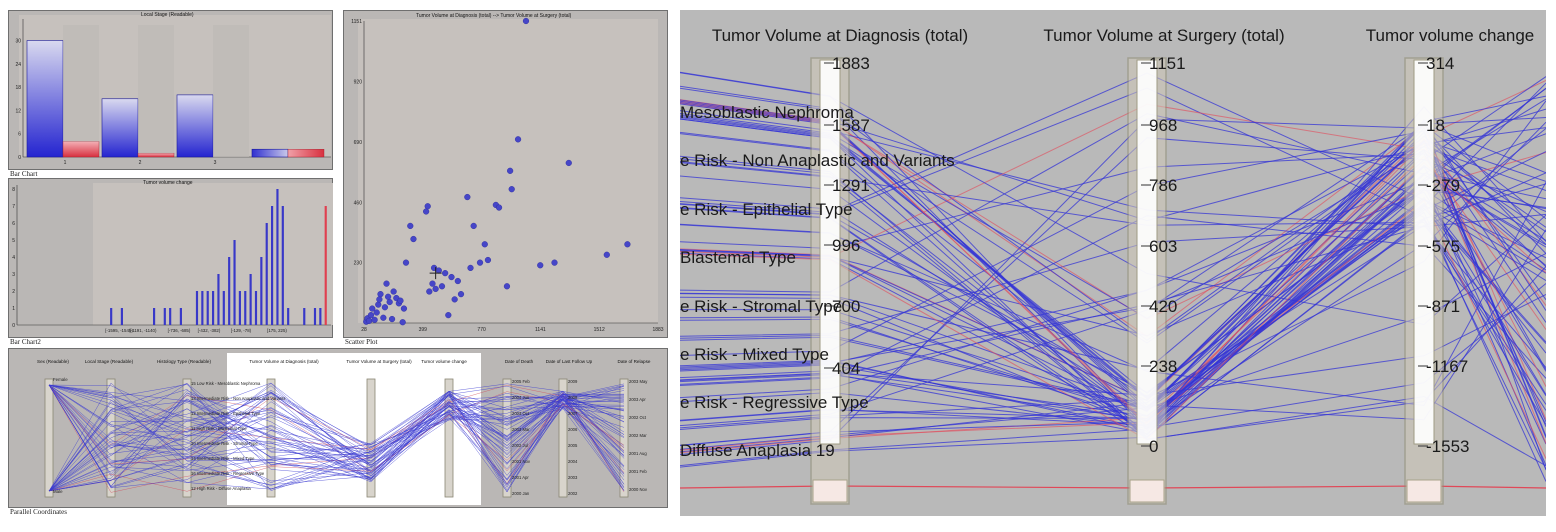 This screenshot has width=1556, height=532. Describe the element at coordinates (38, 512) in the screenshot. I see `parallel-caption: Parallel Coordinates` at that location.